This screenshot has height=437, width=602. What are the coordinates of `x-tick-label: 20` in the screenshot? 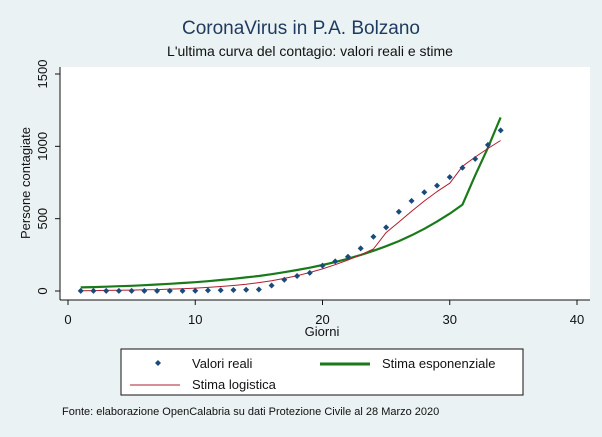 It's located at (322, 319).